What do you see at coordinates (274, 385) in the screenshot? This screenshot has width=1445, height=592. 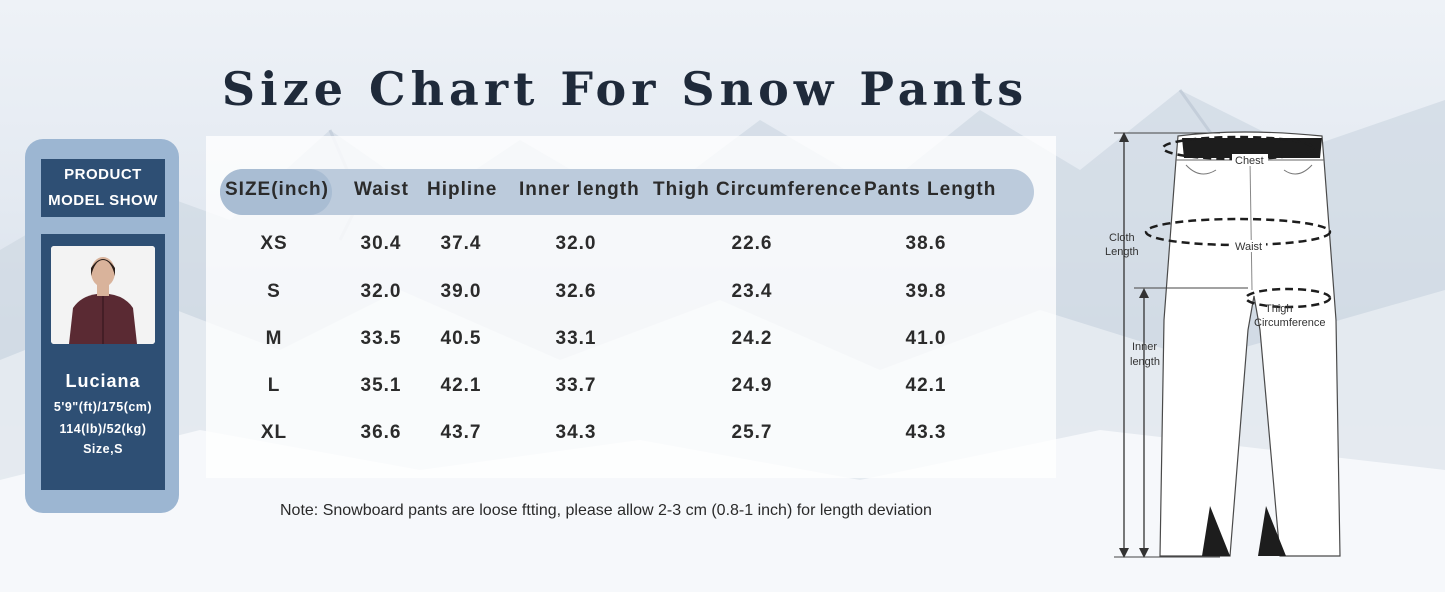 I see `cell-size: L` at bounding box center [274, 385].